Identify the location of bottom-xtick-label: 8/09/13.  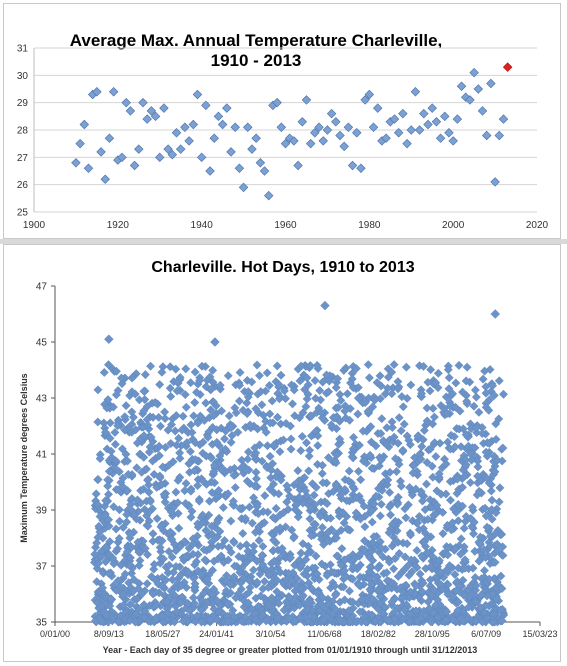
(109, 634).